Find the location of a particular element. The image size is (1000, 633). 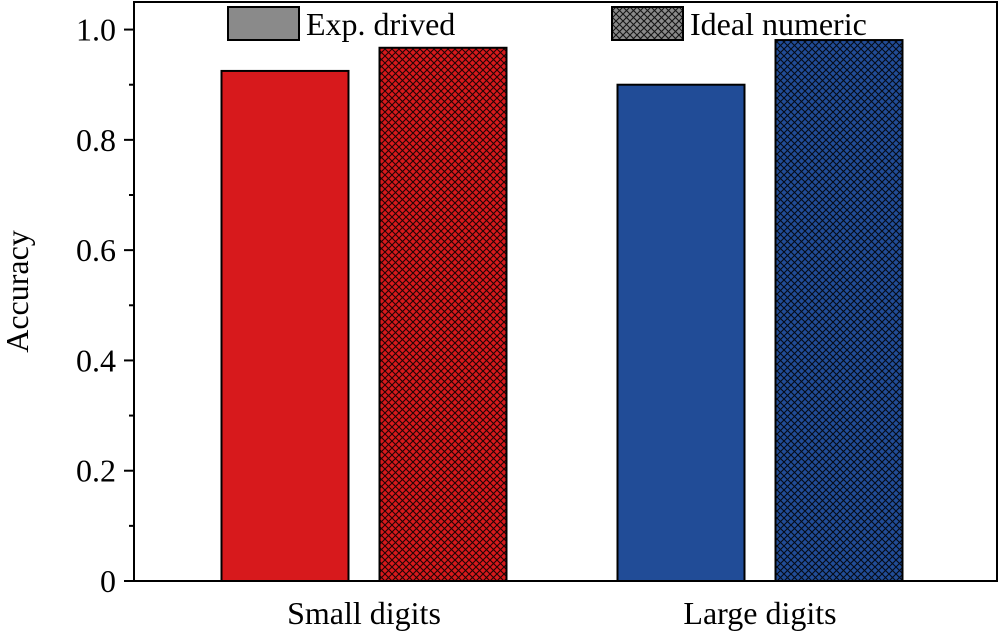

bar-large-digits-ideal-numeric is located at coordinates (839, 310).